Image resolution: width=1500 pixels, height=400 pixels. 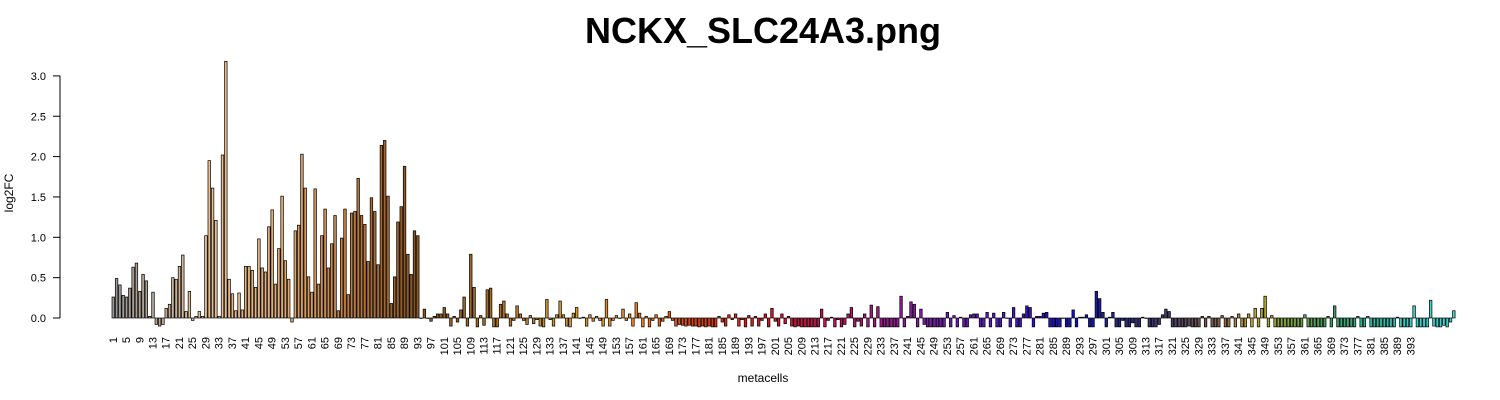 What do you see at coordinates (1411, 346) in the screenshot?
I see `x-tick-label: 393` at bounding box center [1411, 346].